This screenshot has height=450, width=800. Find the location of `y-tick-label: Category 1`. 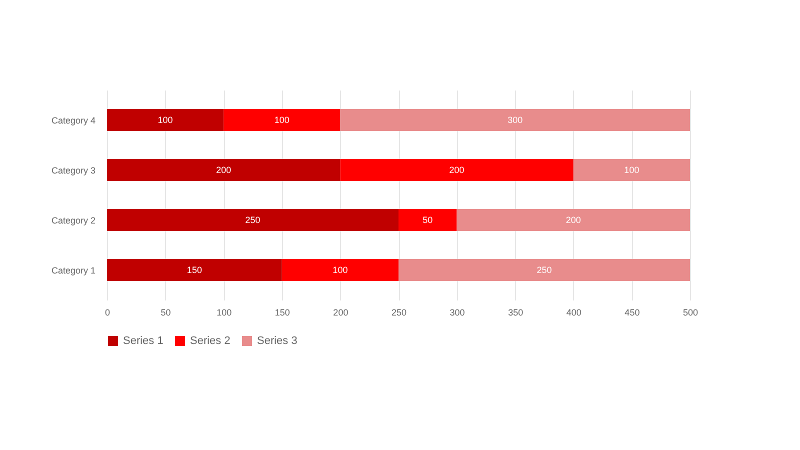

y-tick-label: Category 1 is located at coordinates (73, 271).